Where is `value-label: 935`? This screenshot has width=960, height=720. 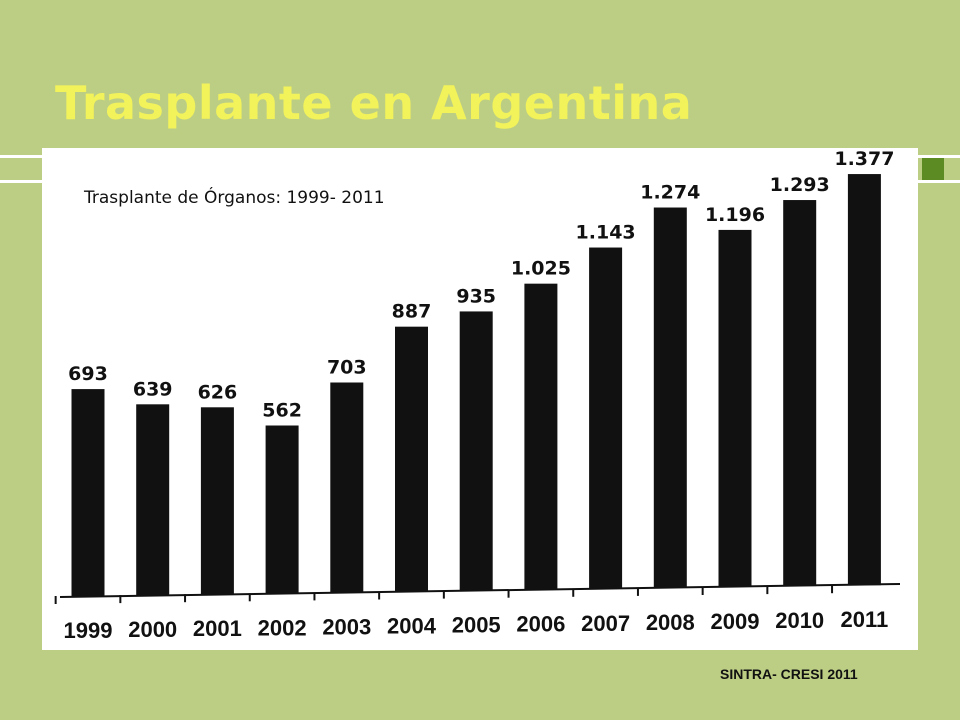 value-label: 935 is located at coordinates (476, 296).